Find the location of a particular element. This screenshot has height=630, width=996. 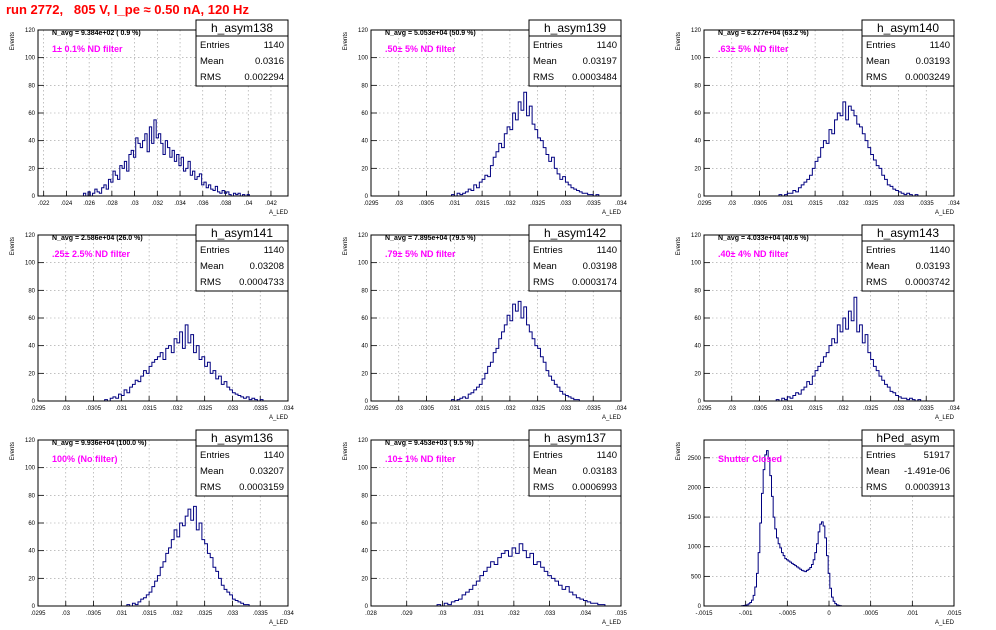

filter-label: .79± 5% ND filter is located at coordinates (420, 254).